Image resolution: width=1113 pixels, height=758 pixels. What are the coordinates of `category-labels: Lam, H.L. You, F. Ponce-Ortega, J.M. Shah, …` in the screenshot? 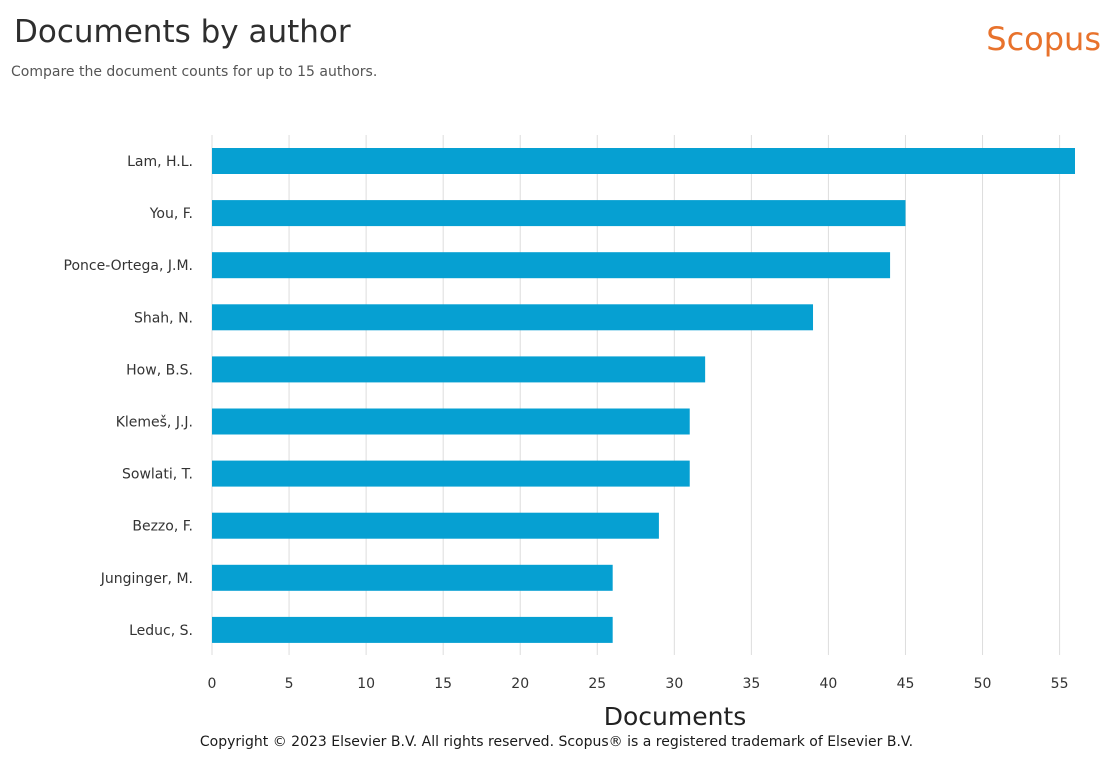 It's located at (129, 396).